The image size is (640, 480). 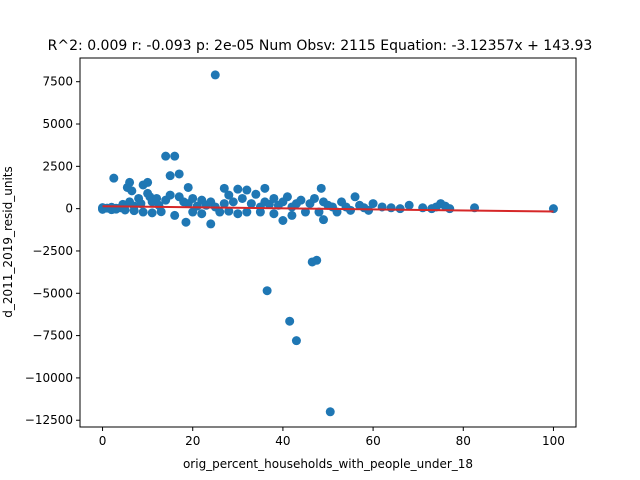 I want to click on y-tick-label: 0, so click(x=69, y=209).